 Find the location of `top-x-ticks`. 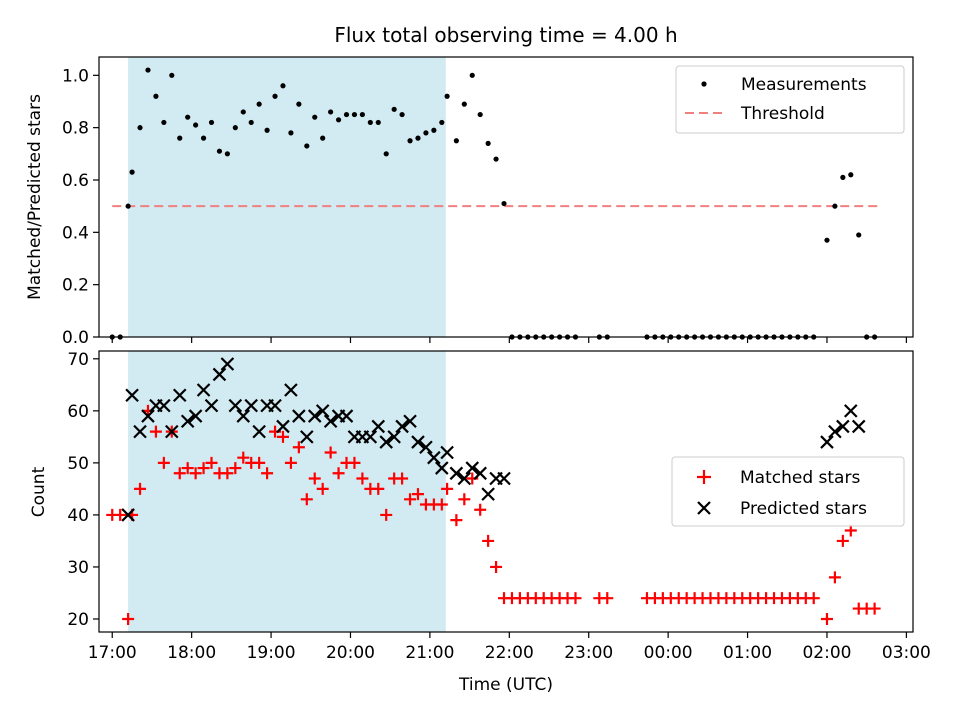

top-x-ticks is located at coordinates (509, 340).